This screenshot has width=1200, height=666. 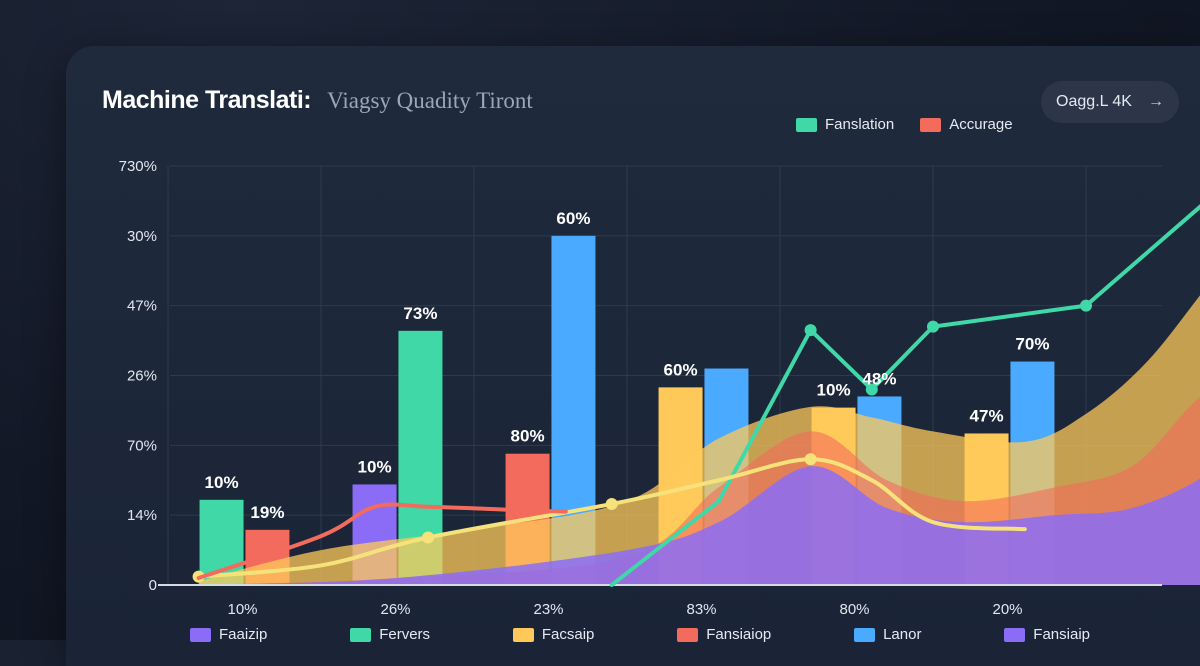 What do you see at coordinates (430, 100) in the screenshot?
I see `title-subtitle: Viagsy Quadity Tiront` at bounding box center [430, 100].